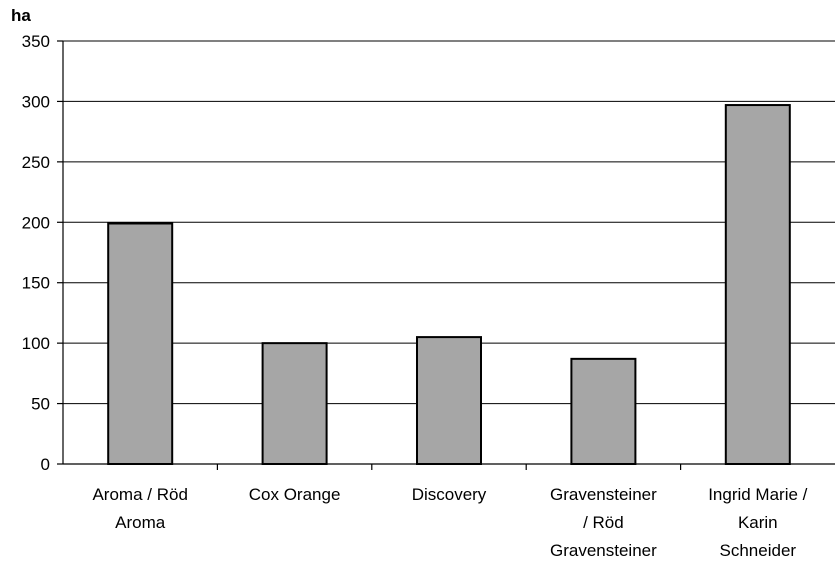  Describe the element at coordinates (295, 494) in the screenshot. I see `x-tick-label: Cox Orange` at that location.